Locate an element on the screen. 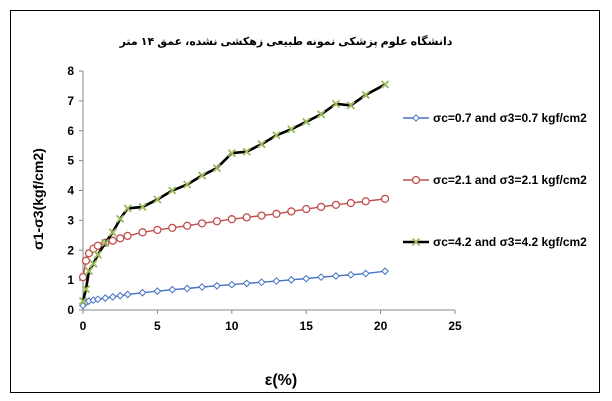 This screenshot has width=612, height=401. y-tick-label: 5 is located at coordinates (70, 161).